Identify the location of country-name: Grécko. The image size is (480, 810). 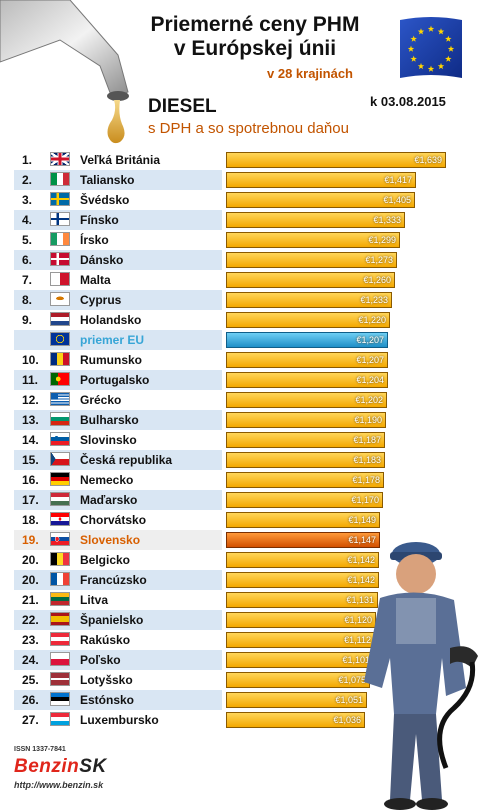
(101, 400).